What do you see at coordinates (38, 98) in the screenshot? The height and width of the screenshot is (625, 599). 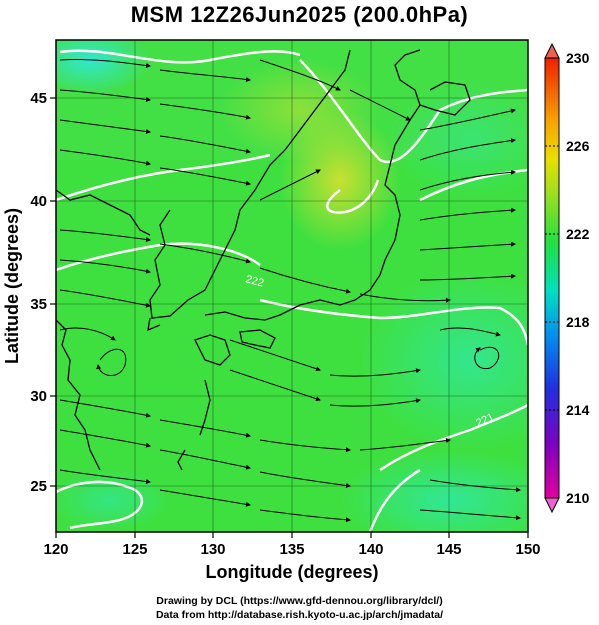 I see `y-tick-label: 45` at bounding box center [38, 98].